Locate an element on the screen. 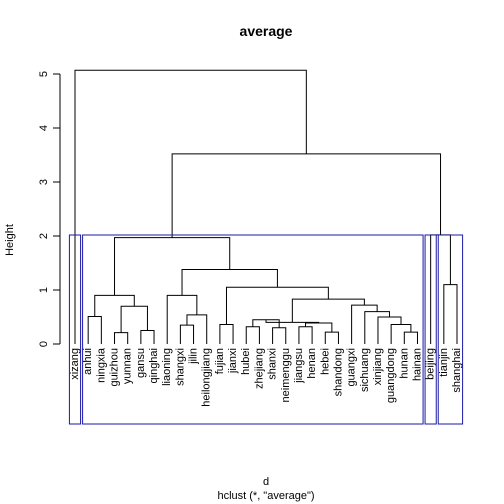 This screenshot has height=504, width=504. leaf-label: hebei is located at coordinates (325, 361).